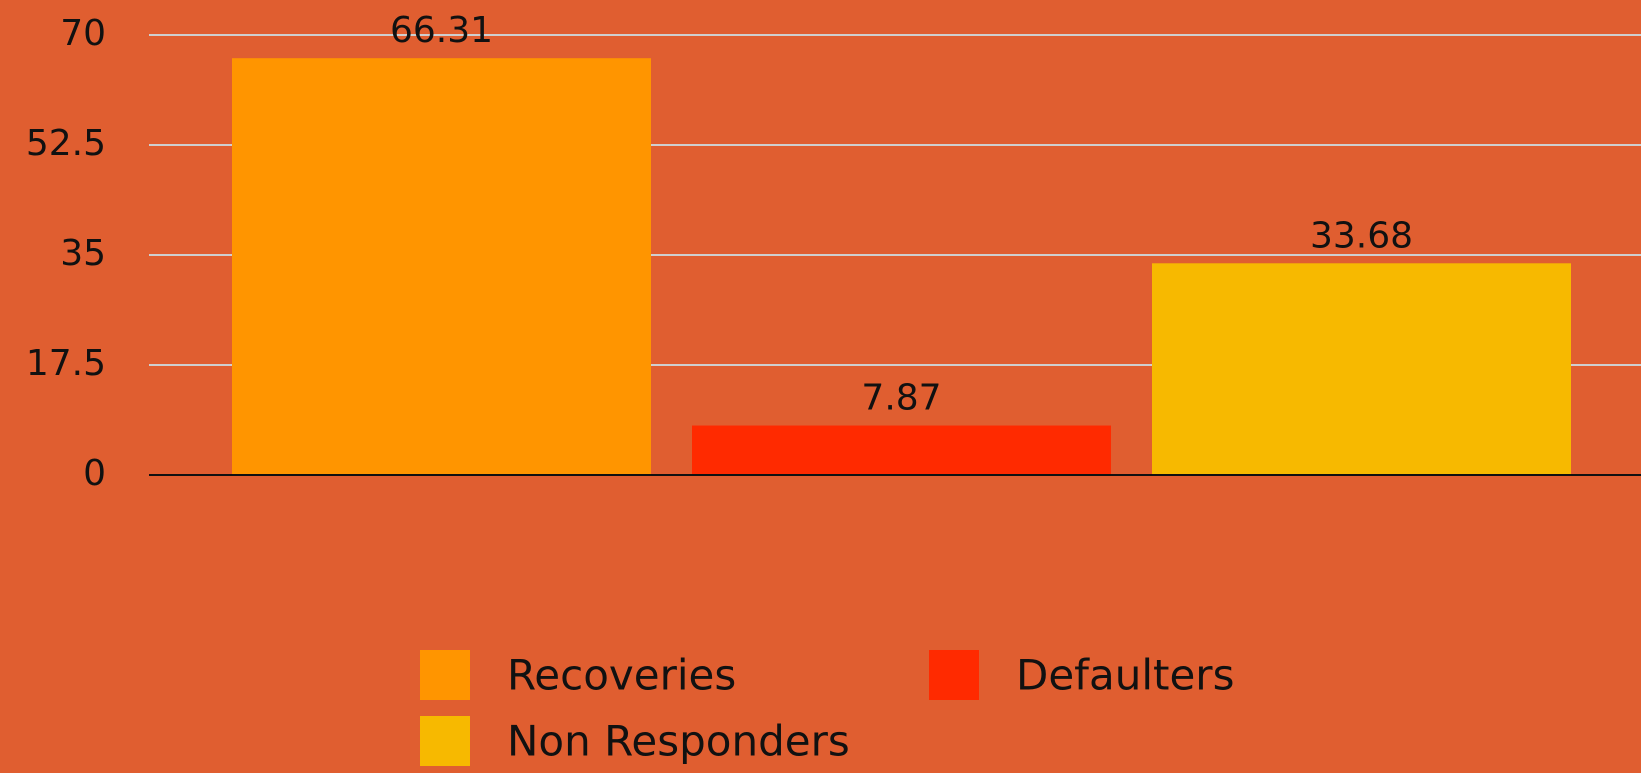 This screenshot has width=1641, height=773. What do you see at coordinates (1125, 675) in the screenshot?
I see `legend-label: Defaulters` at bounding box center [1125, 675].